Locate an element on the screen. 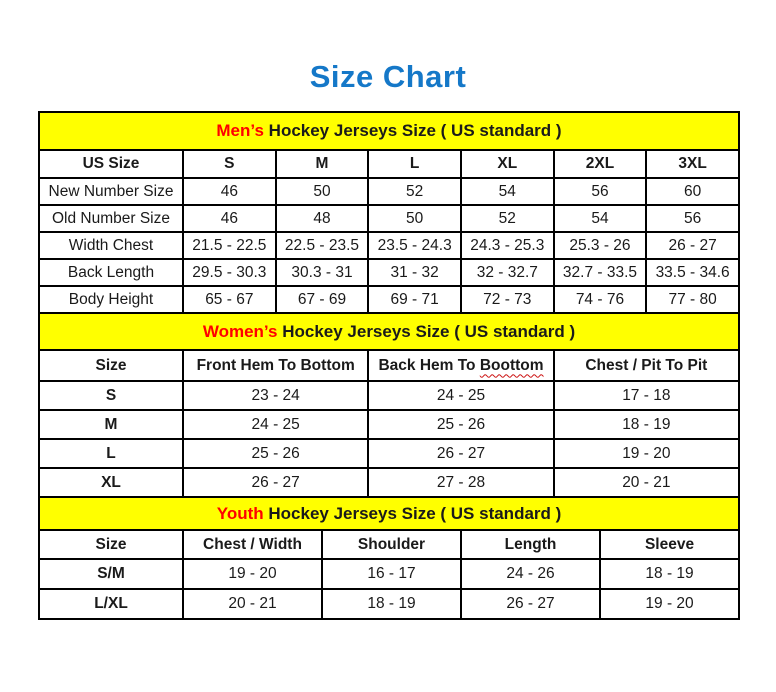 The width and height of the screenshot is (776, 692). column-header: Shoulder is located at coordinates (391, 545).